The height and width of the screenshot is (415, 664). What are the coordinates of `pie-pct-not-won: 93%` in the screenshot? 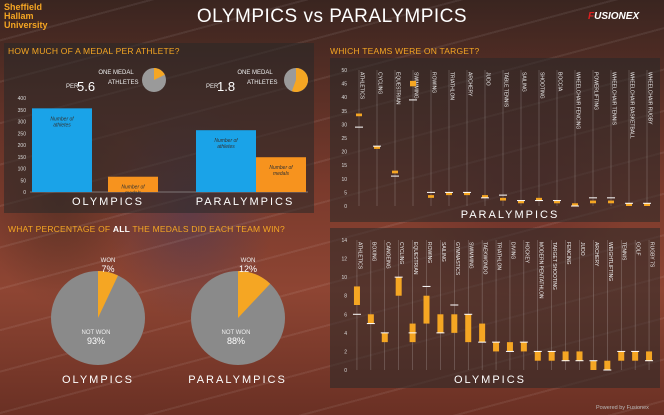 It's located at (96, 341).